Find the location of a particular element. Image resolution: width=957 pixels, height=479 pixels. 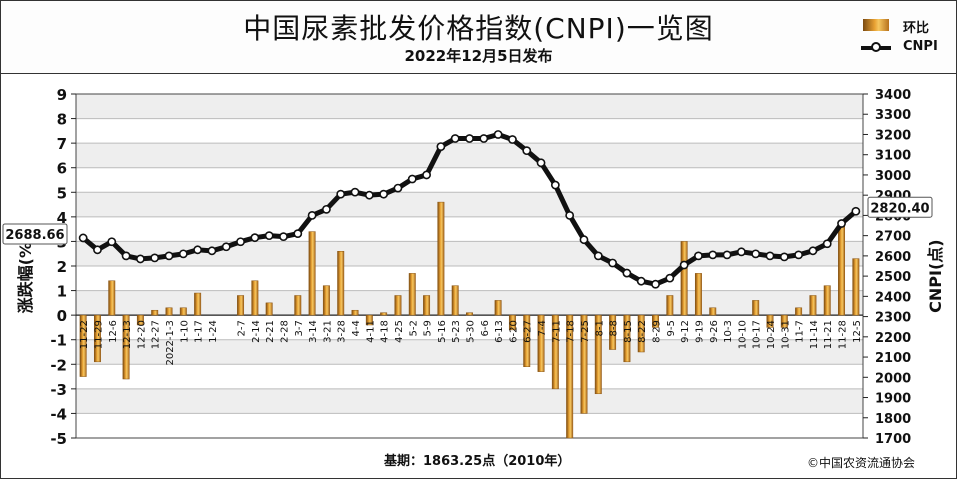

right-axis-title: CNPI(点) is located at coordinates (935, 275).